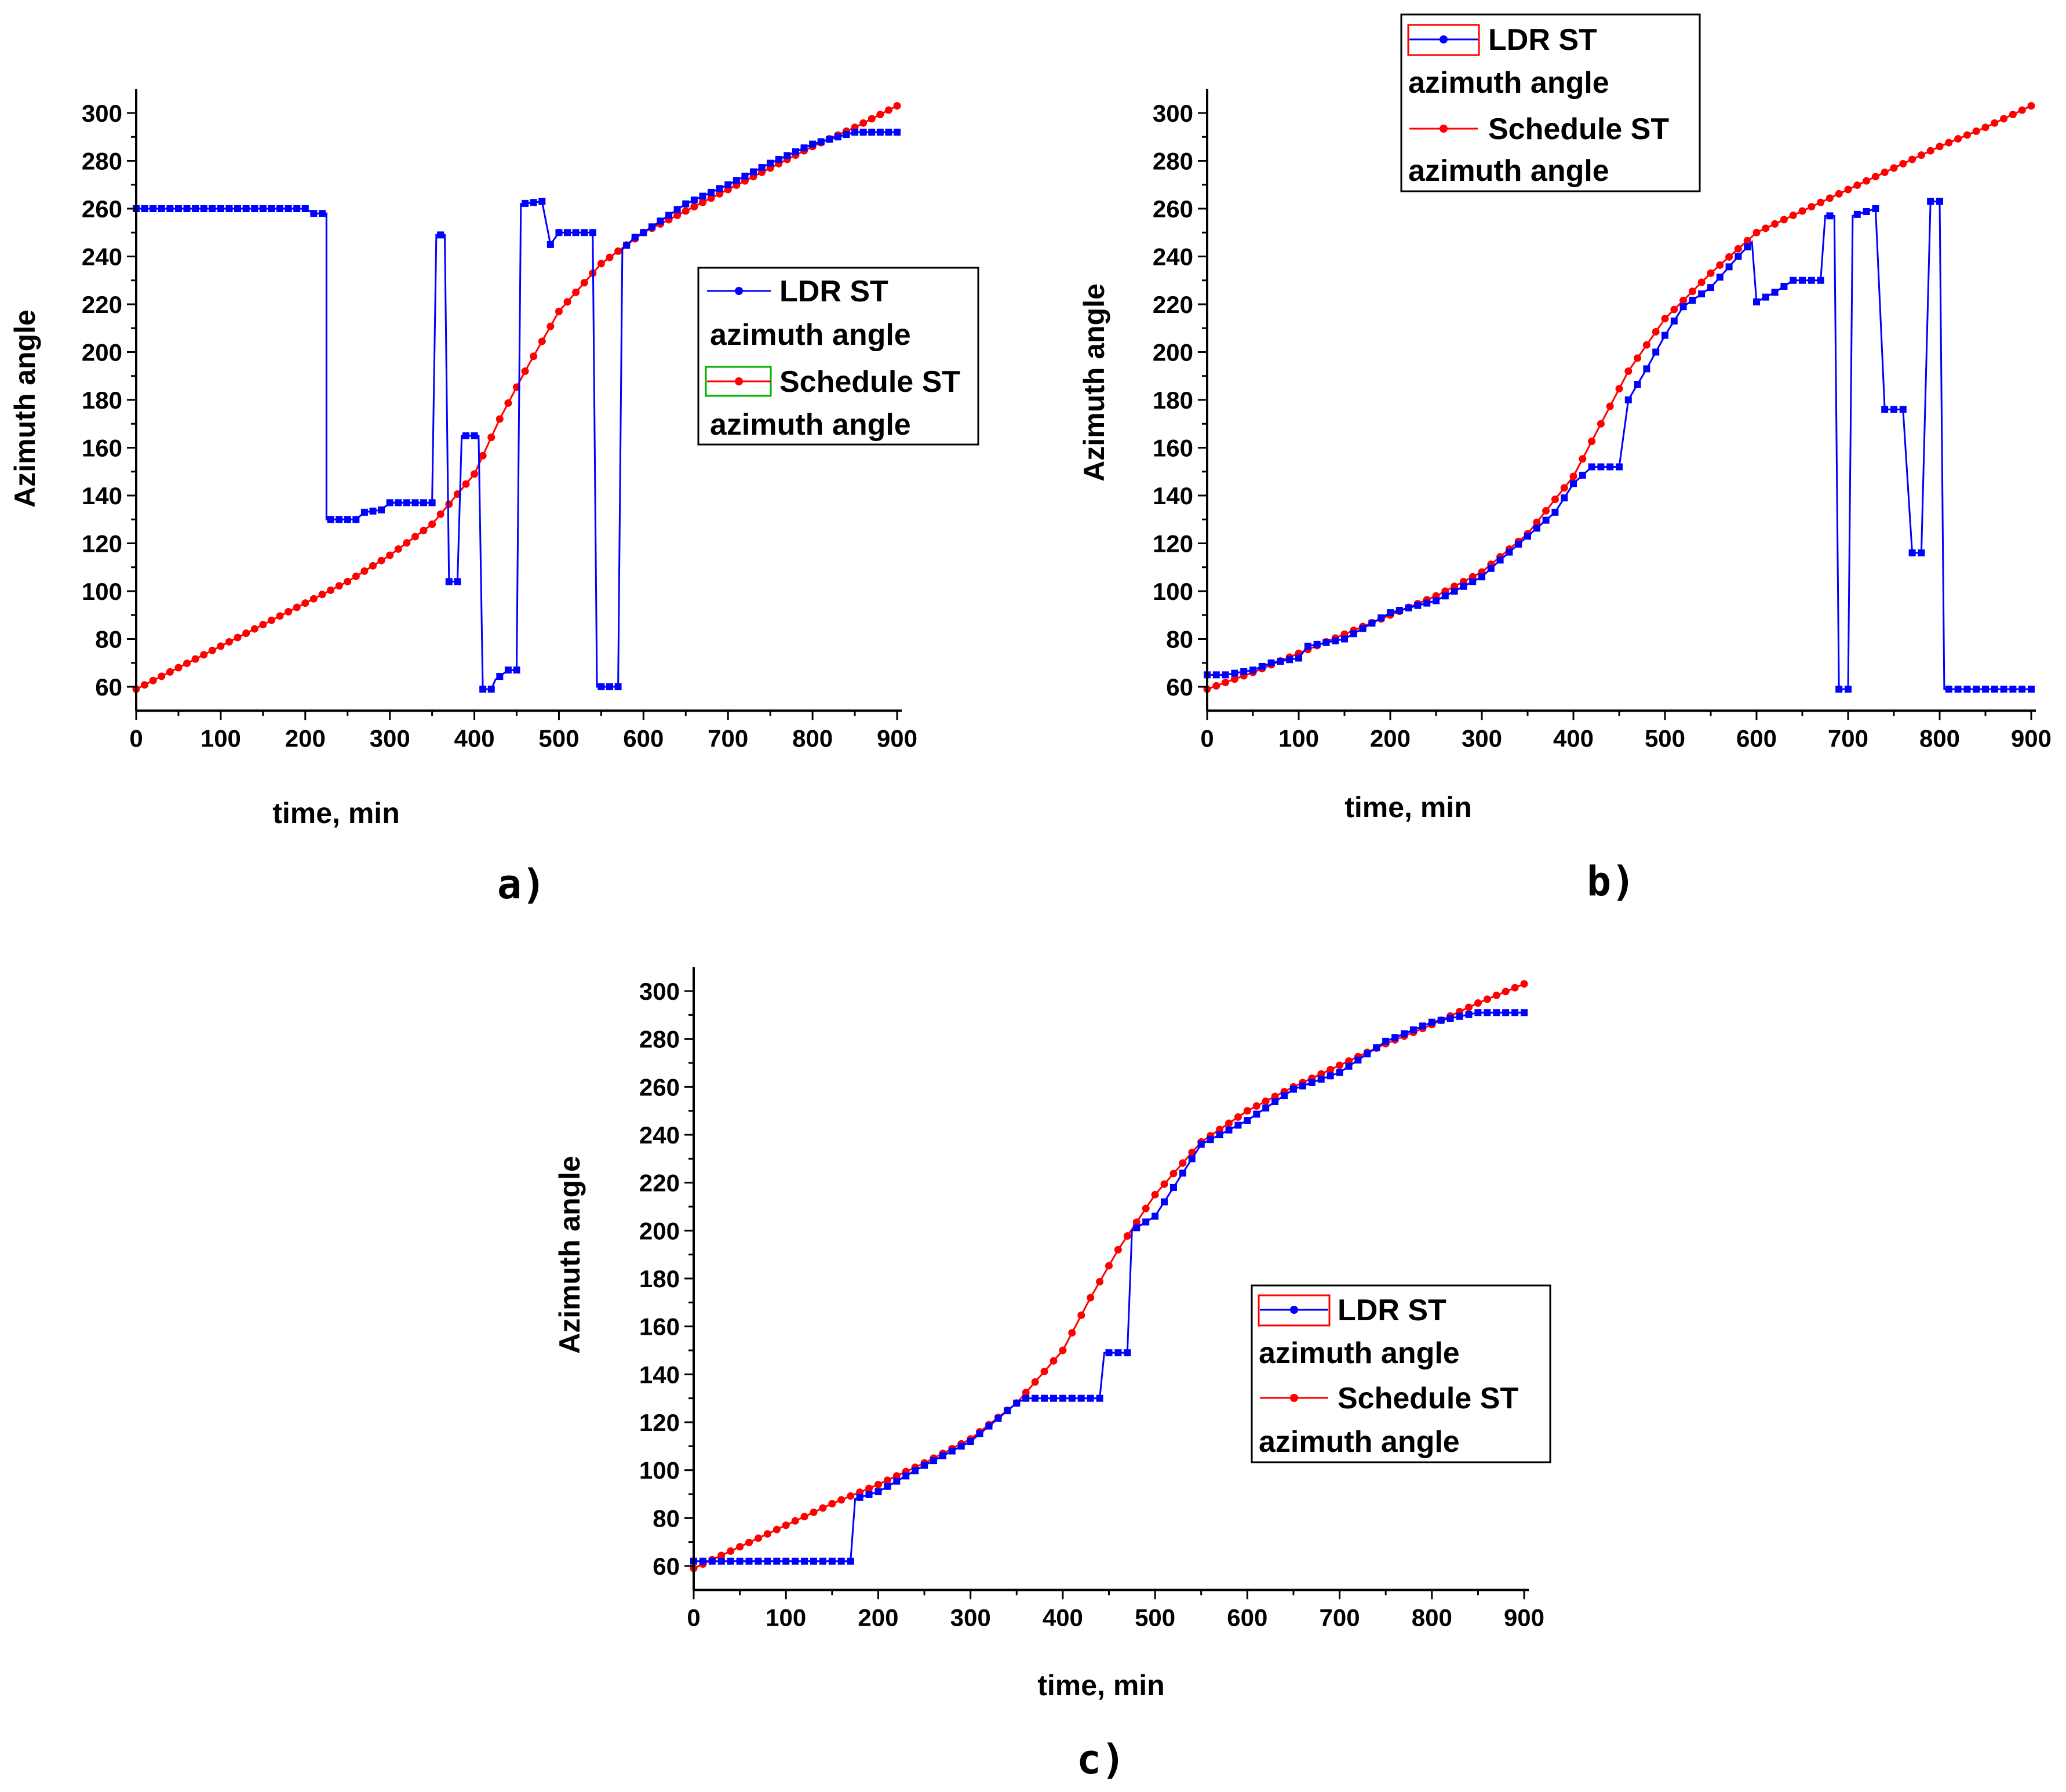 The image size is (2066, 1792). What do you see at coordinates (838, 356) in the screenshot?
I see `panel-a-legend-box` at bounding box center [838, 356].